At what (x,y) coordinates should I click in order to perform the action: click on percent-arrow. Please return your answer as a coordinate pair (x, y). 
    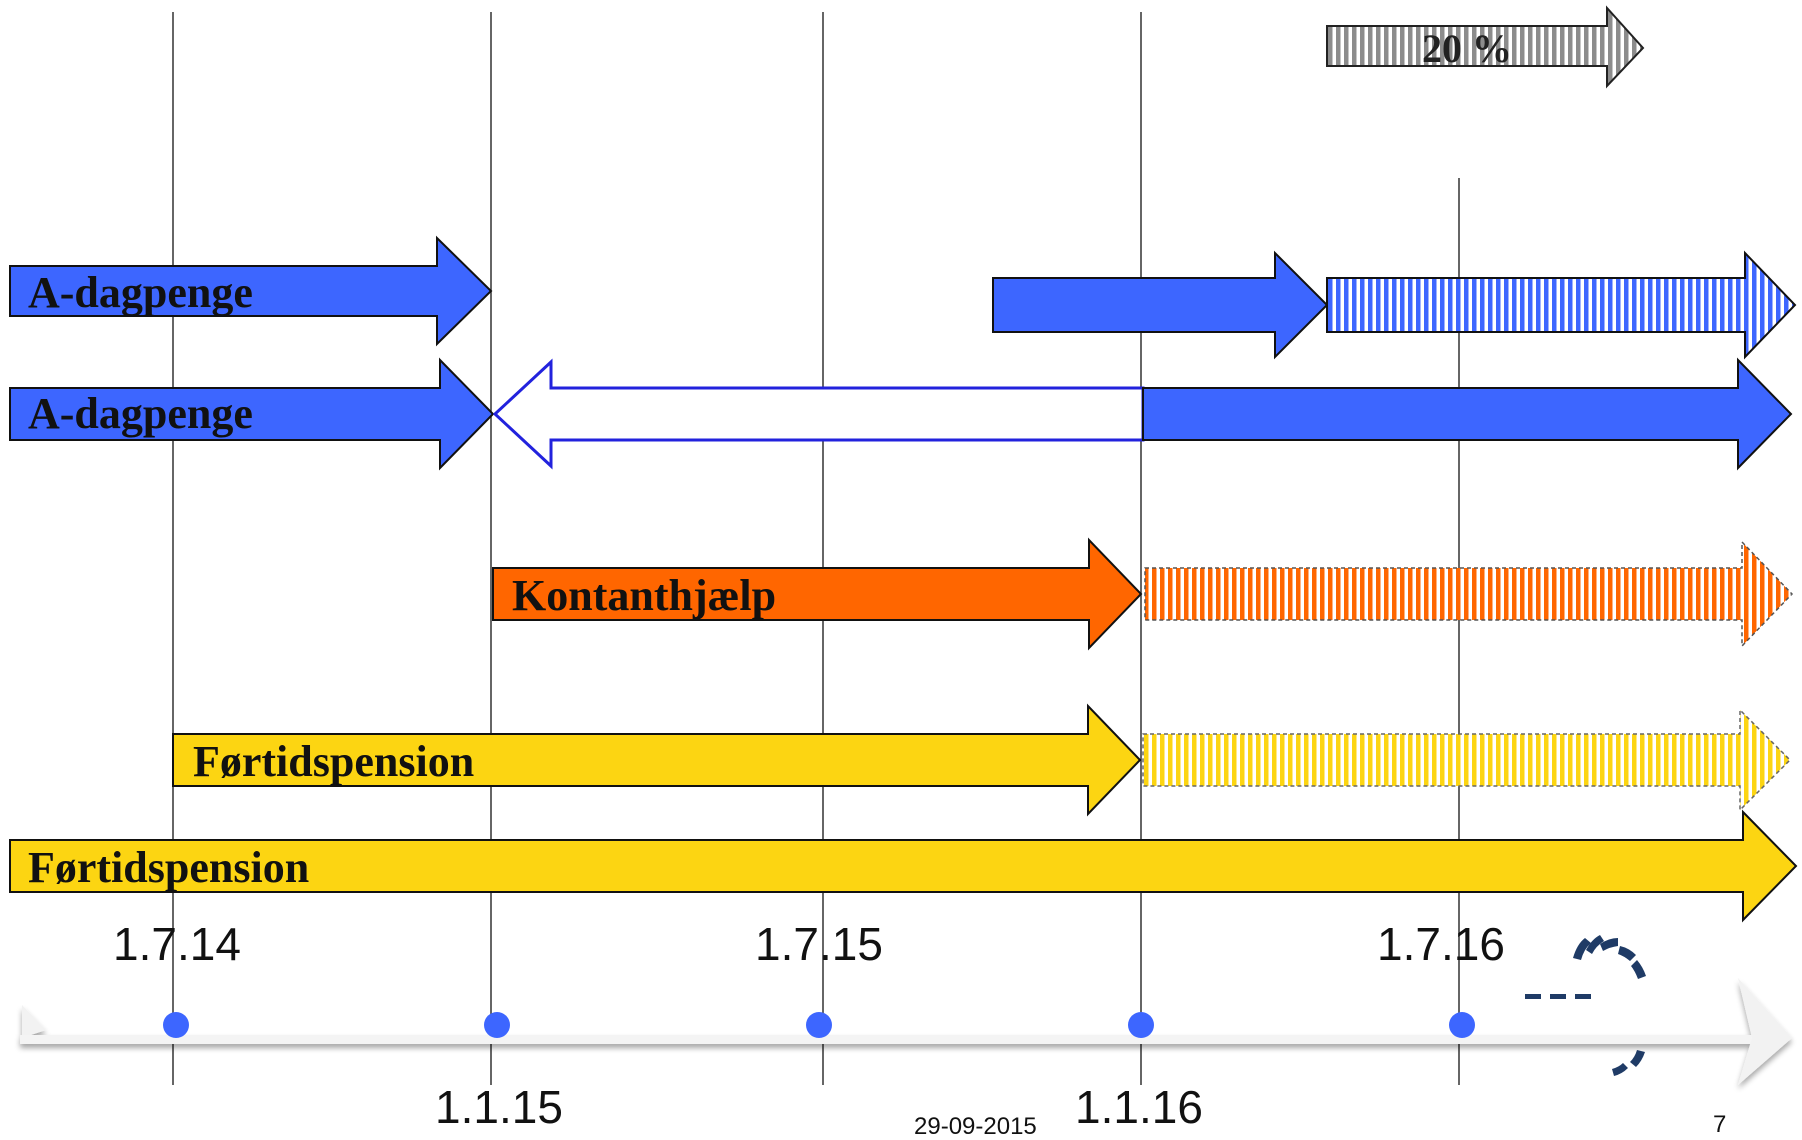
    Looking at the image, I should click on (1485, 47).